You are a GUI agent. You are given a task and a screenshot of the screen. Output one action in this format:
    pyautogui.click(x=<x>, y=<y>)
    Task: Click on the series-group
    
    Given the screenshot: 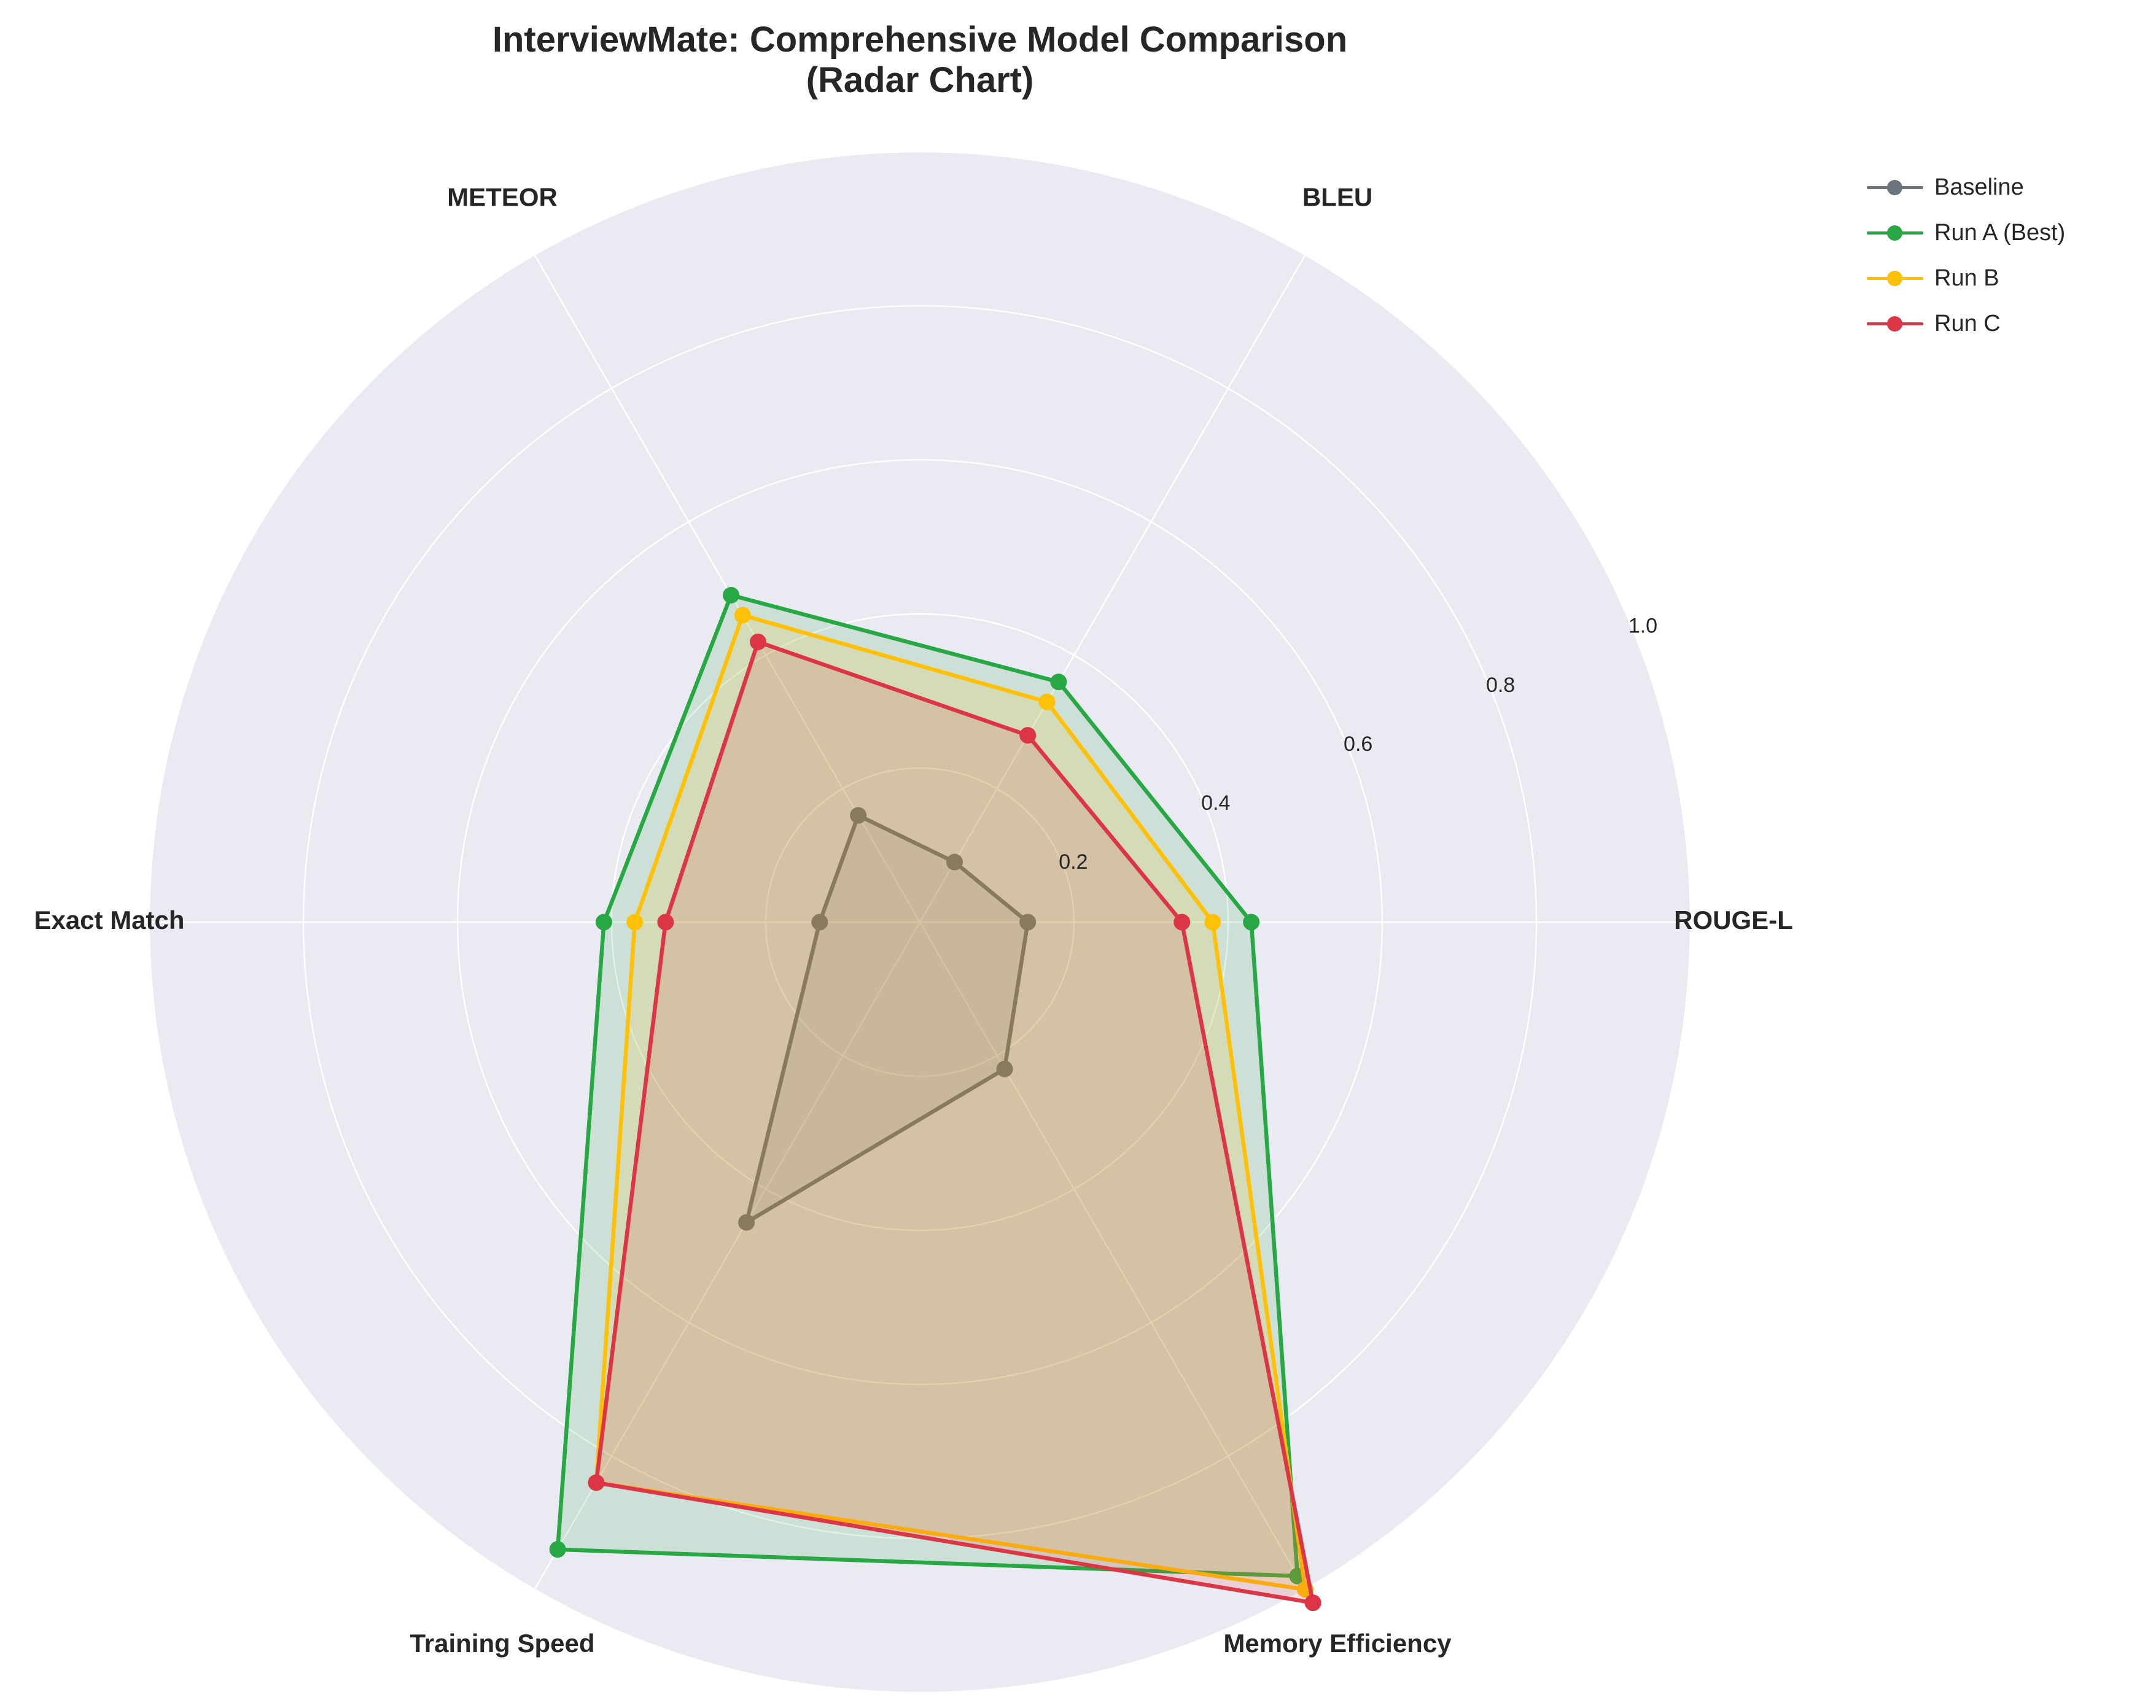 What is the action you would take?
    pyautogui.click(x=887, y=1019)
    